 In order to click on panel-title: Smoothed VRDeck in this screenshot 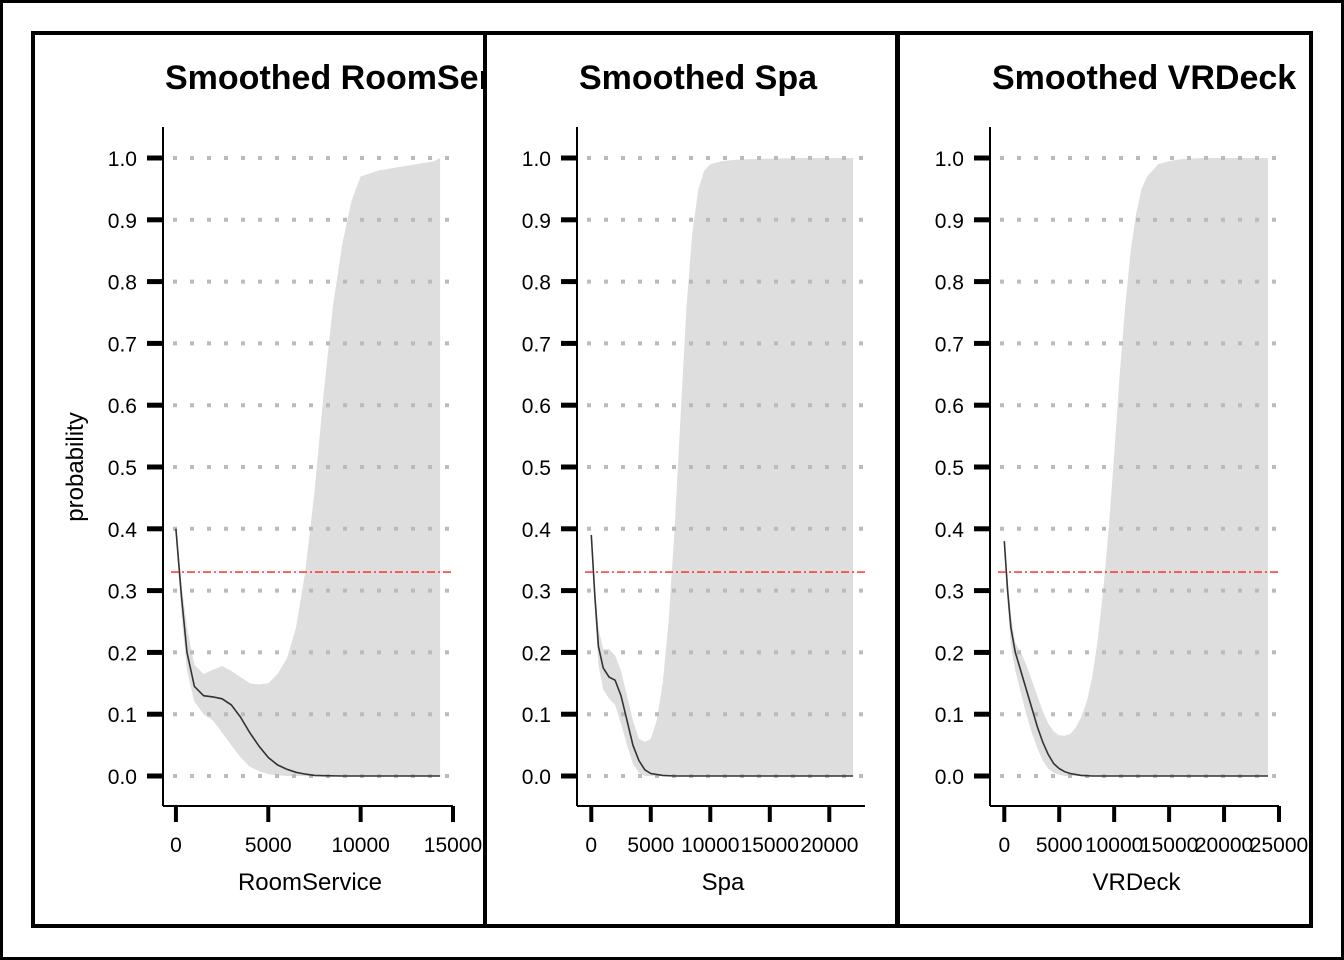, I will do `click(1144, 78)`.